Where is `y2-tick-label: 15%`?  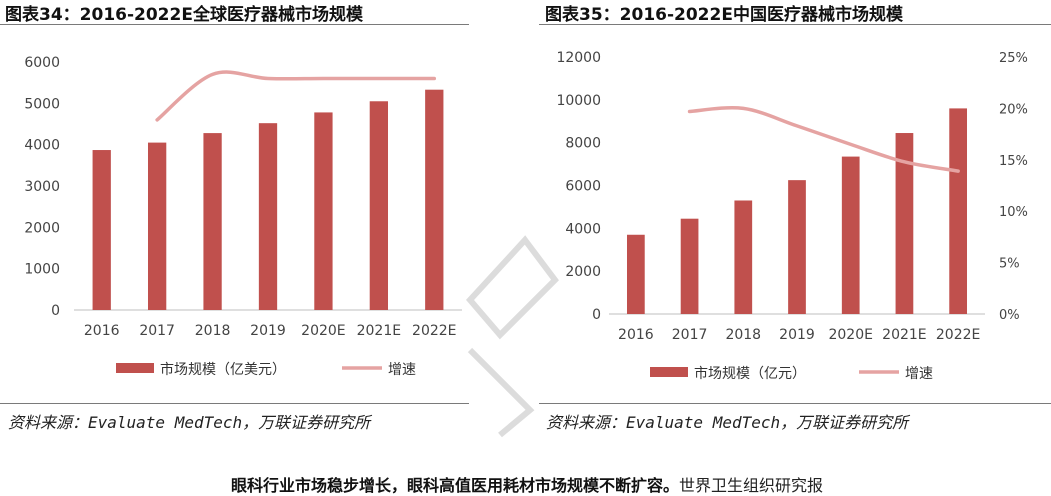 y2-tick-label: 15% is located at coordinates (1013, 161).